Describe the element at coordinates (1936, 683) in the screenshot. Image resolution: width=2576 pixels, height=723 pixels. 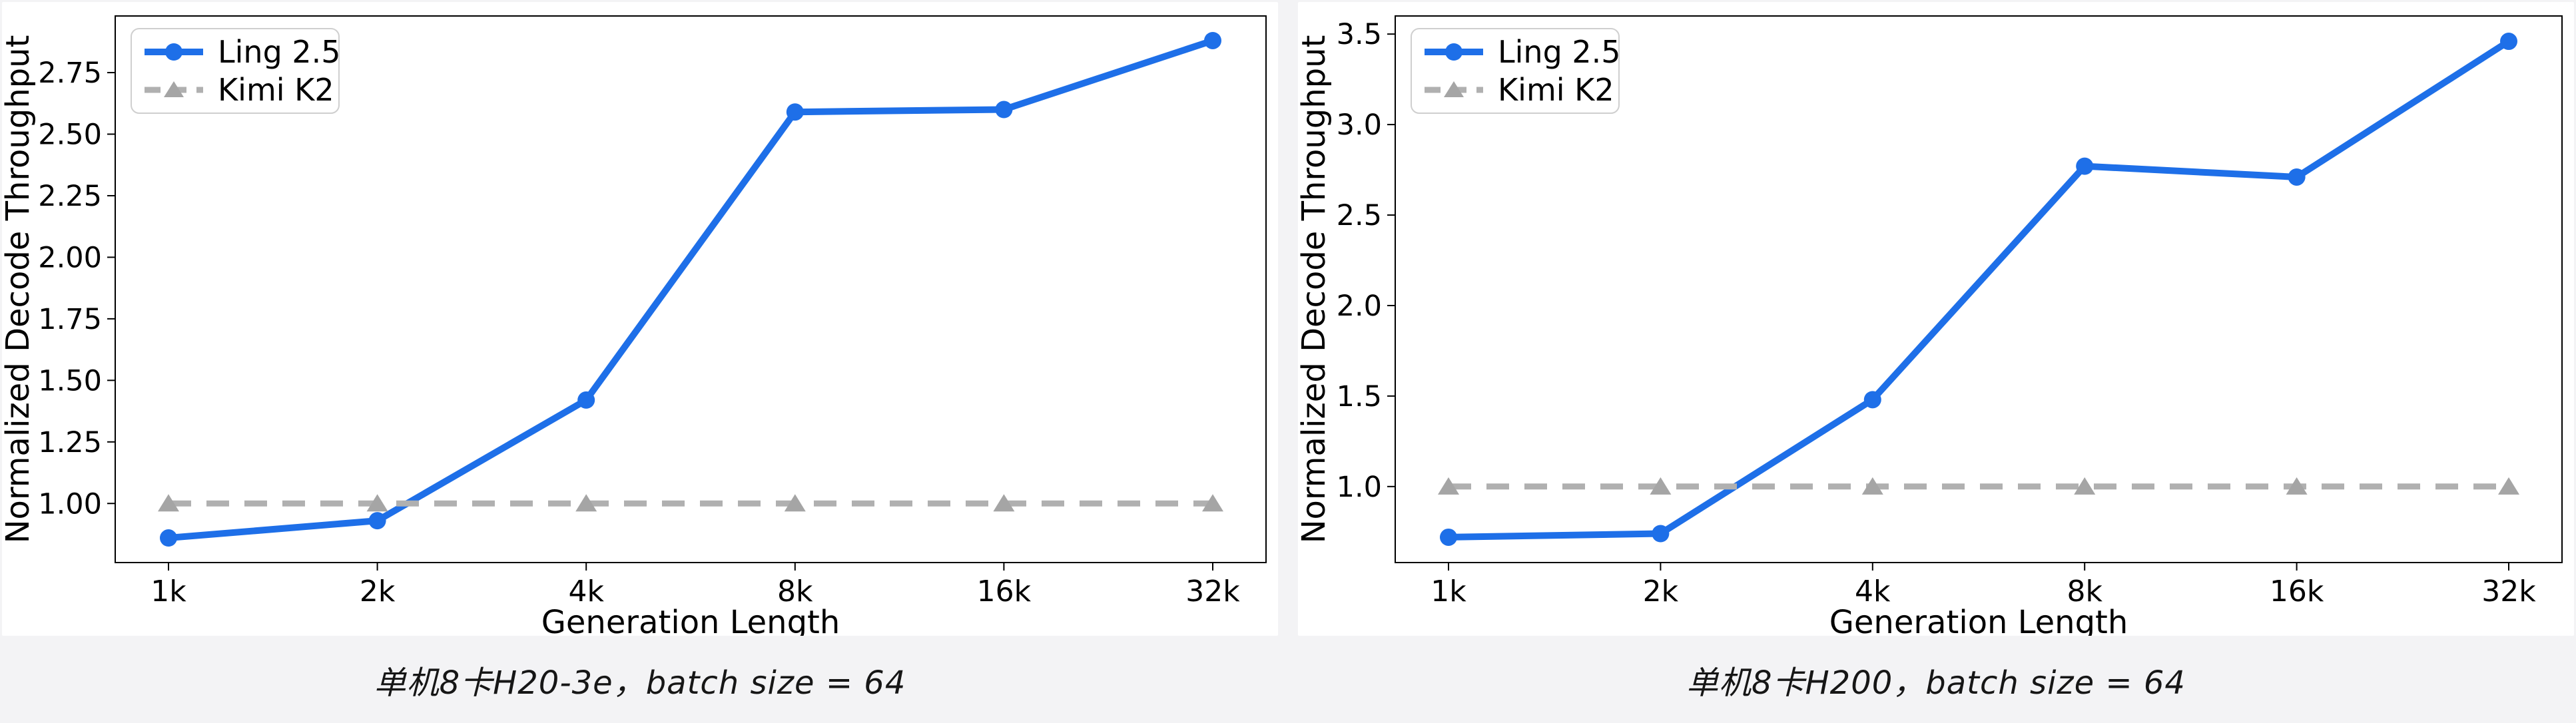
I see `chart-caption-h200: 单机8卡H200，batch size = 64` at that location.